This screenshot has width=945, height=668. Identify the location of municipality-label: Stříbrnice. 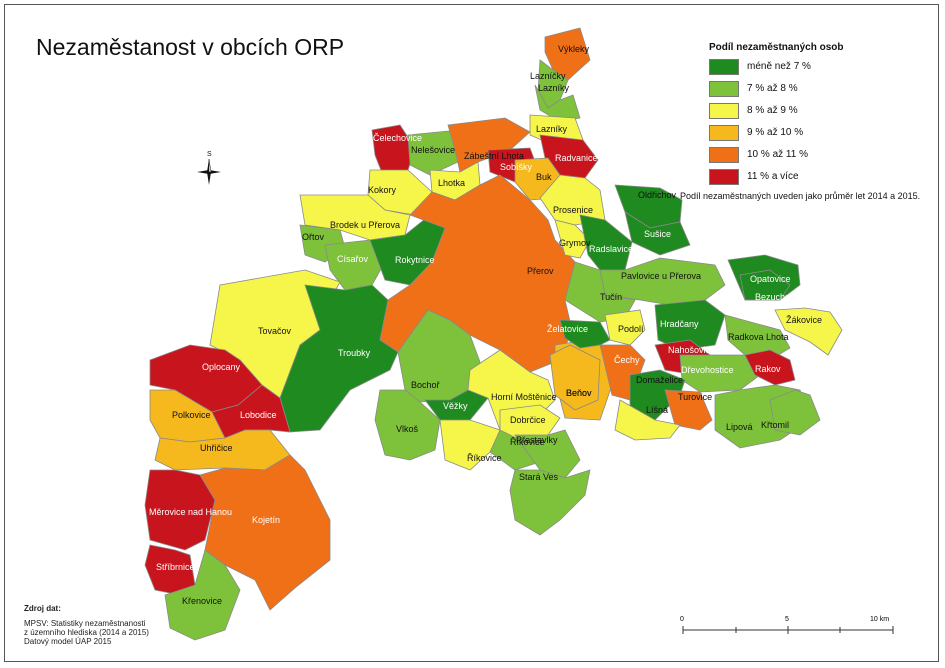
(175, 567).